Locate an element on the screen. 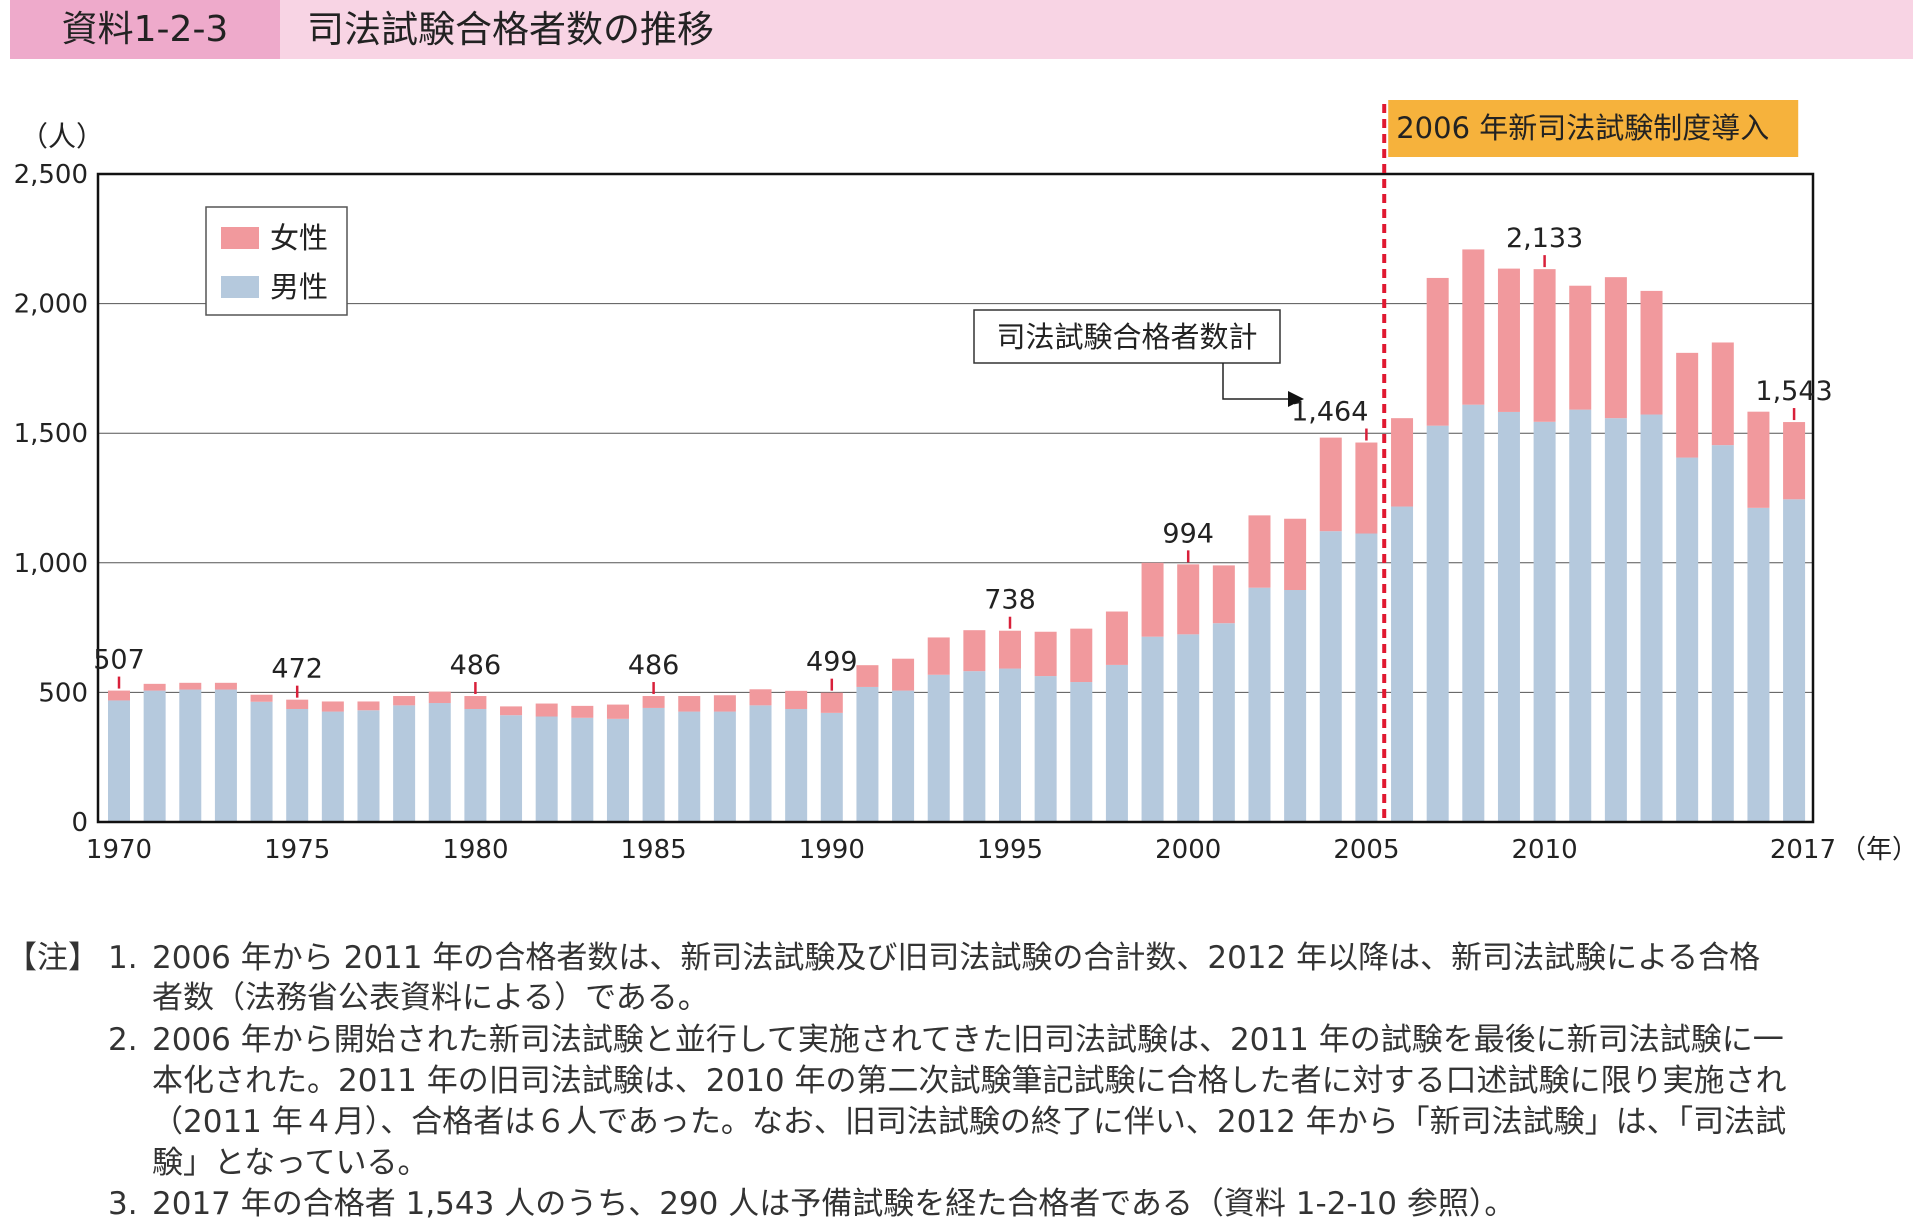 This screenshot has height=1218, width=1923. bar-female-1991 is located at coordinates (867, 676).